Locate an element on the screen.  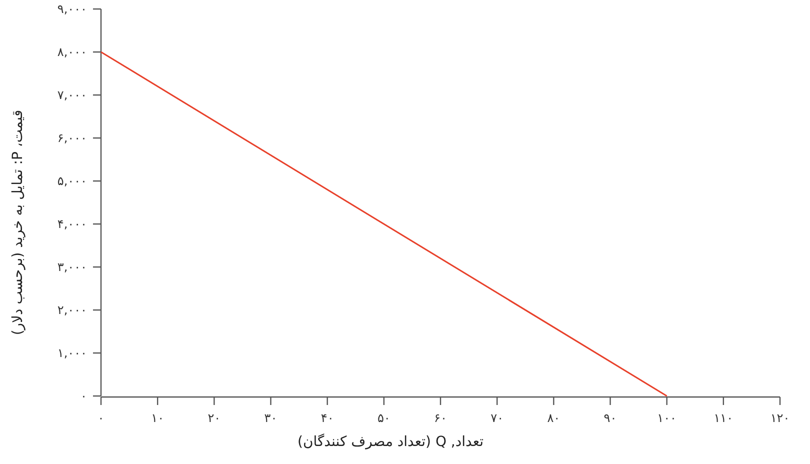
y-tick-label: ۲,۰۰۰ is located at coordinates (72, 310).